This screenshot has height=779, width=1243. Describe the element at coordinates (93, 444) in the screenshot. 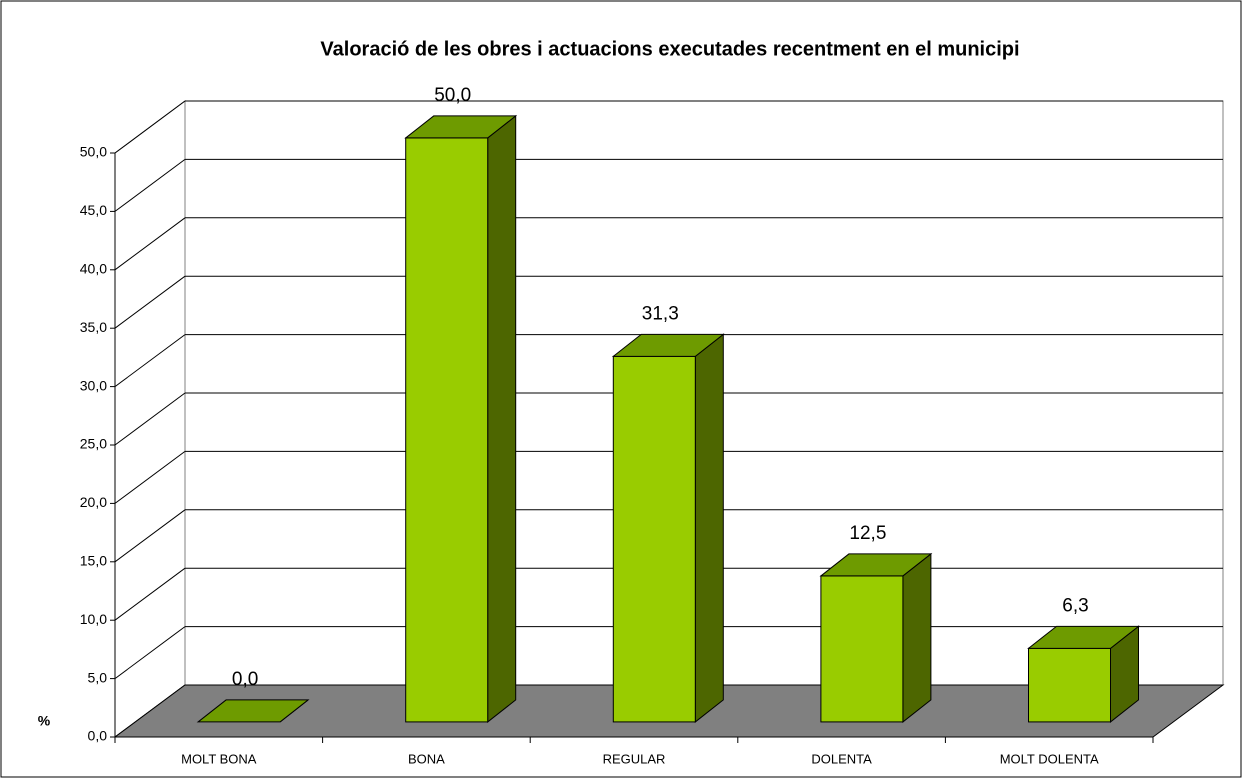

I see `y-tick-label: 25,0` at that location.